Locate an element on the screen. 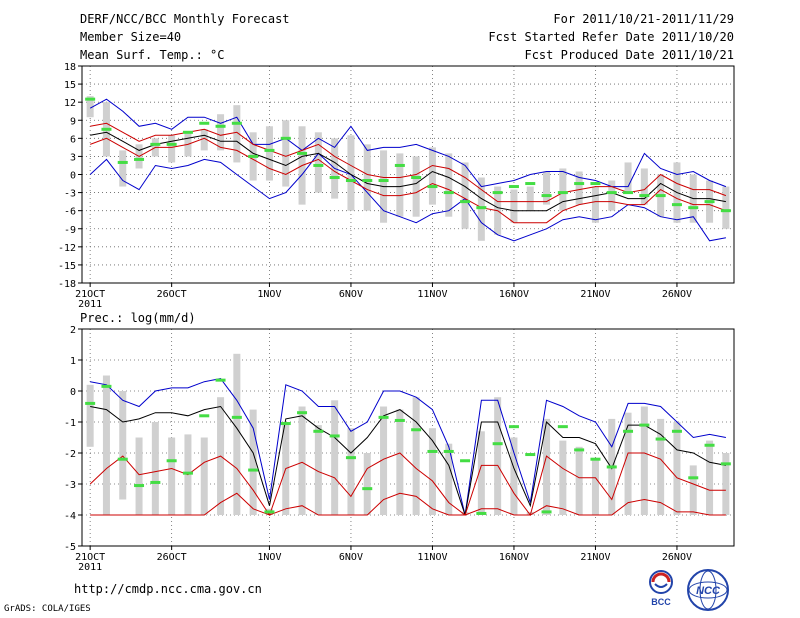 The height and width of the screenshot is (618, 800). y-tick-label: 9 is located at coordinates (73, 121).